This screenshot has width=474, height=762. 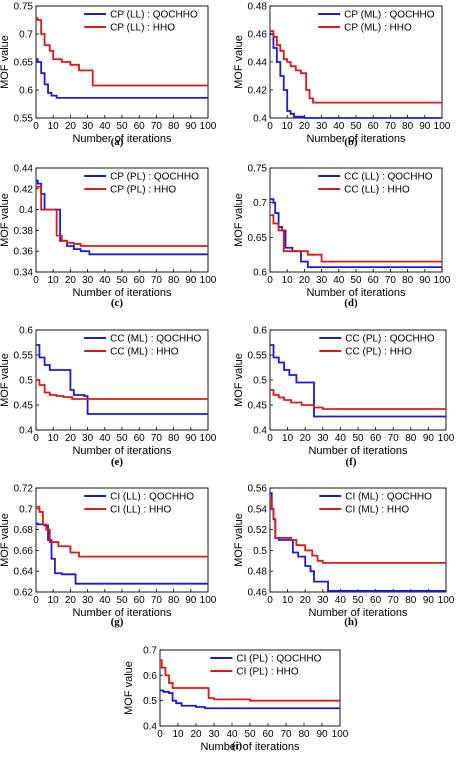 I want to click on panel-caption: (f), so click(x=351, y=462).